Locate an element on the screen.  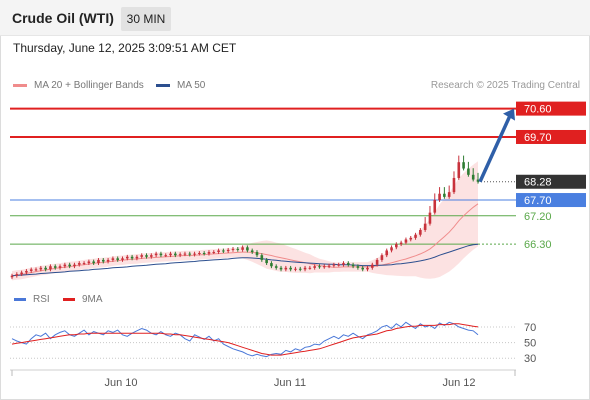
chart-header: Crude Oil (WTI) 30 MIN is located at coordinates (295, 18).